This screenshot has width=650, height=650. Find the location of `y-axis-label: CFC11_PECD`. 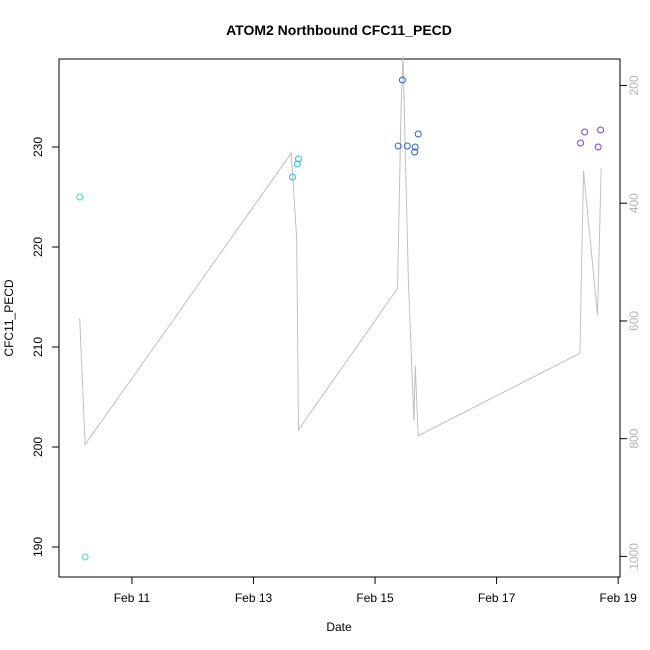

y-axis-label: CFC11_PECD is located at coordinates (9, 317).